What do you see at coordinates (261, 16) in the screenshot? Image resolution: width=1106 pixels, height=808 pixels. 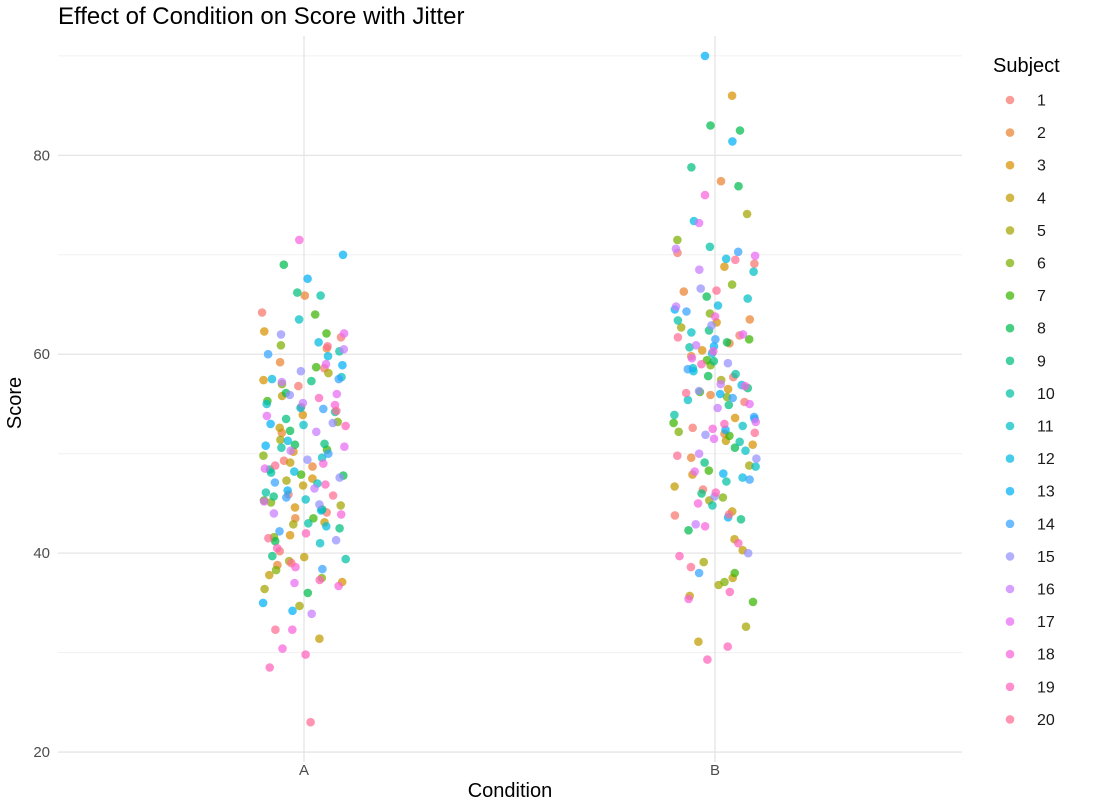 I see `chart-title: Effect of Condition on Score with Jitter` at bounding box center [261, 16].